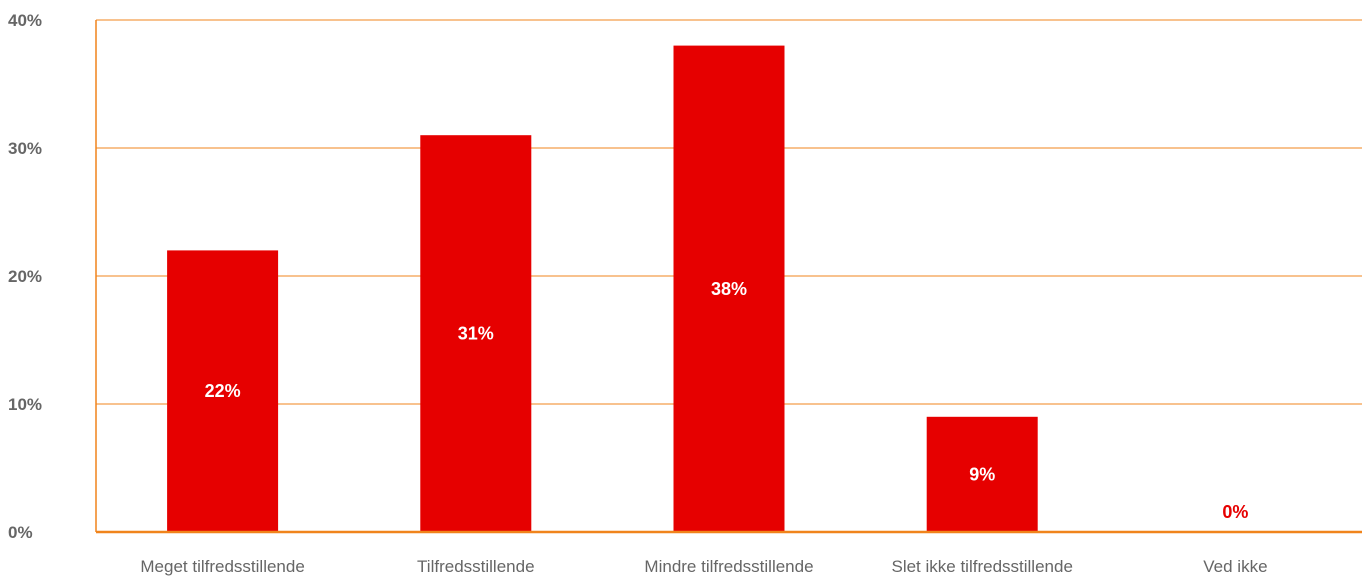 This screenshot has width=1362, height=584. Describe the element at coordinates (25, 20) in the screenshot. I see `y-tick-label: 40%` at that location.